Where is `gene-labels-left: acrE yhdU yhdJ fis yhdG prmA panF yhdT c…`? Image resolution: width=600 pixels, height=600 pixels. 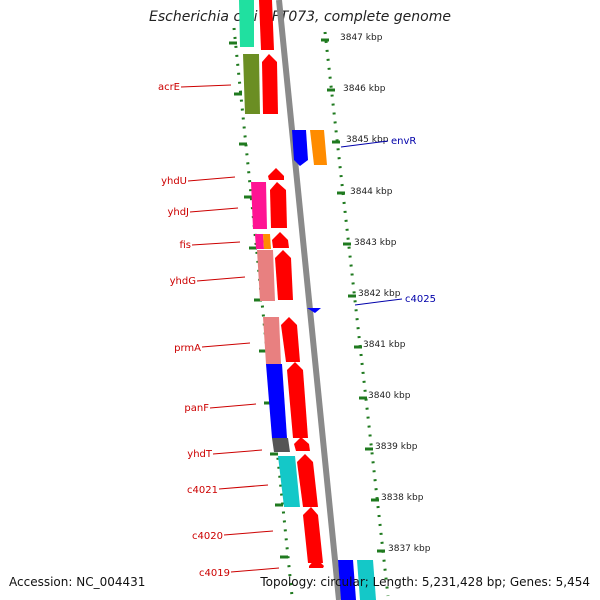
gene-labels-left: acrE yhdU yhdJ fis yhdG prmA panF yhdT c… is located at coordinates (194, 330).